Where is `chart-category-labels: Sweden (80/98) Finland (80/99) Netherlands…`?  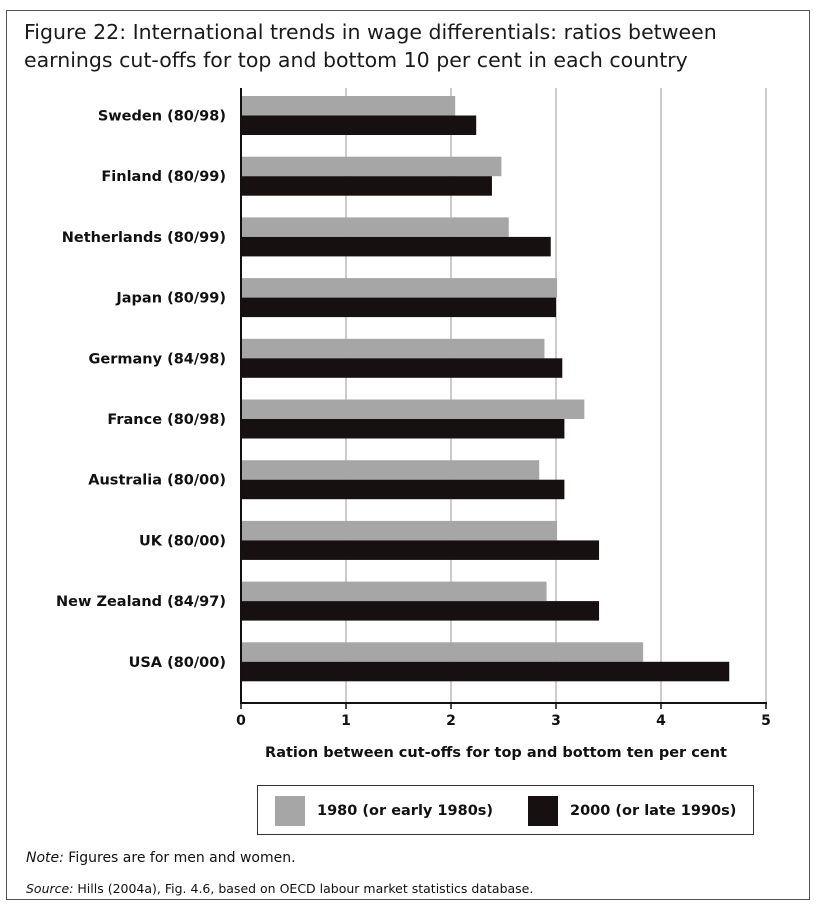 chart-category-labels: Sweden (80/98) Finland (80/99) Netherlands… is located at coordinates (141, 390).